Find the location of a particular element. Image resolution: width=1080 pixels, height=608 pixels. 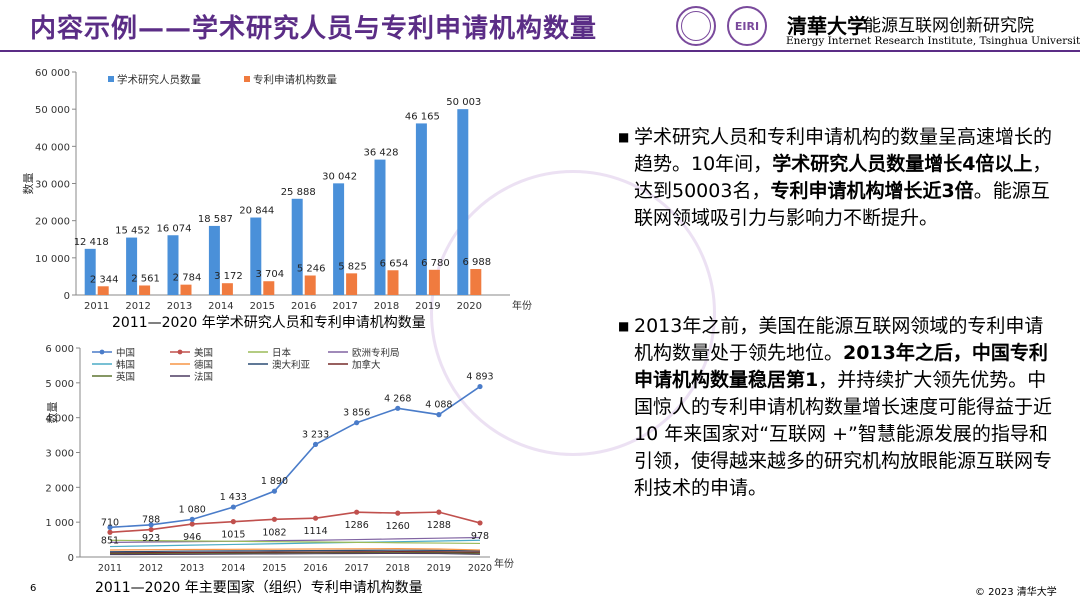

data-label: 30 042 is located at coordinates (339, 176).